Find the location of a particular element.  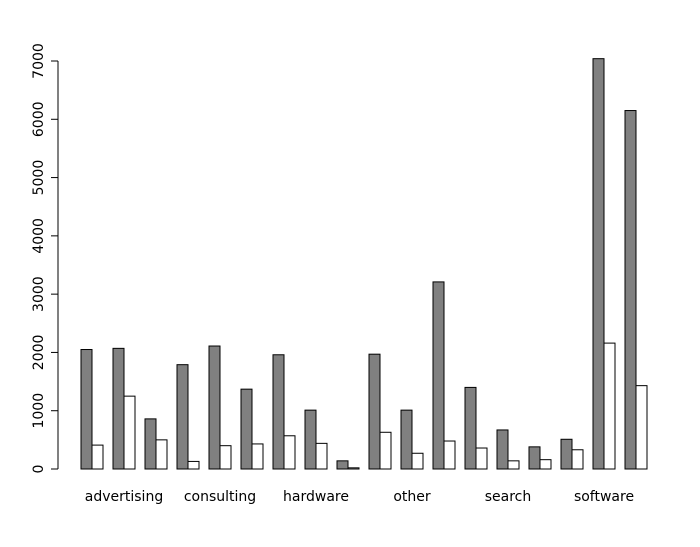

y-tick-label: 7000 is located at coordinates (39, 61).